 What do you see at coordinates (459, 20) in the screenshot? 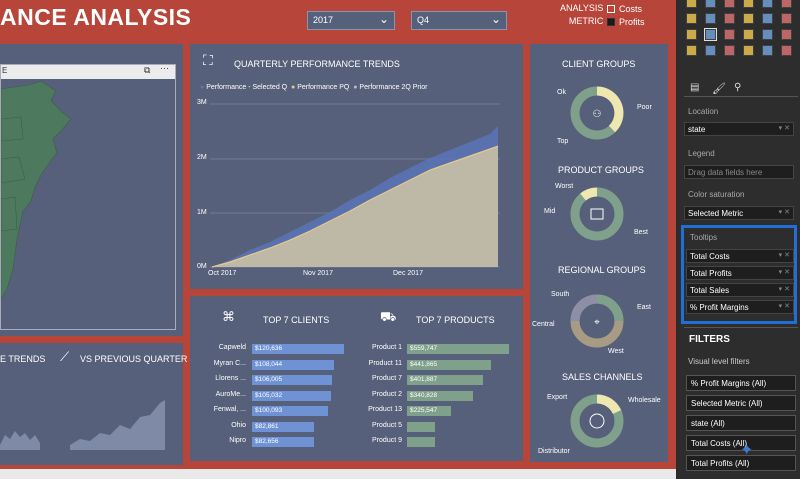
I see `quarter-slicer: Q4 ⌄` at bounding box center [459, 20].